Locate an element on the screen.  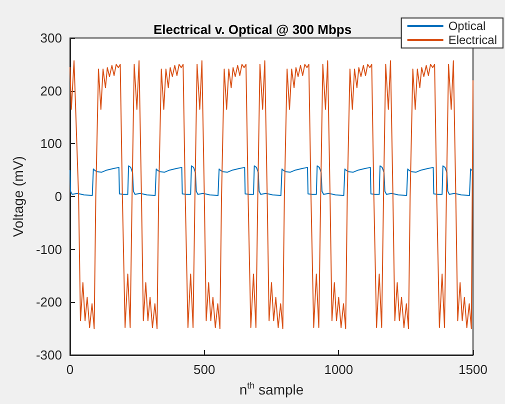
y-tick-label: 300 is located at coordinates (51, 38).